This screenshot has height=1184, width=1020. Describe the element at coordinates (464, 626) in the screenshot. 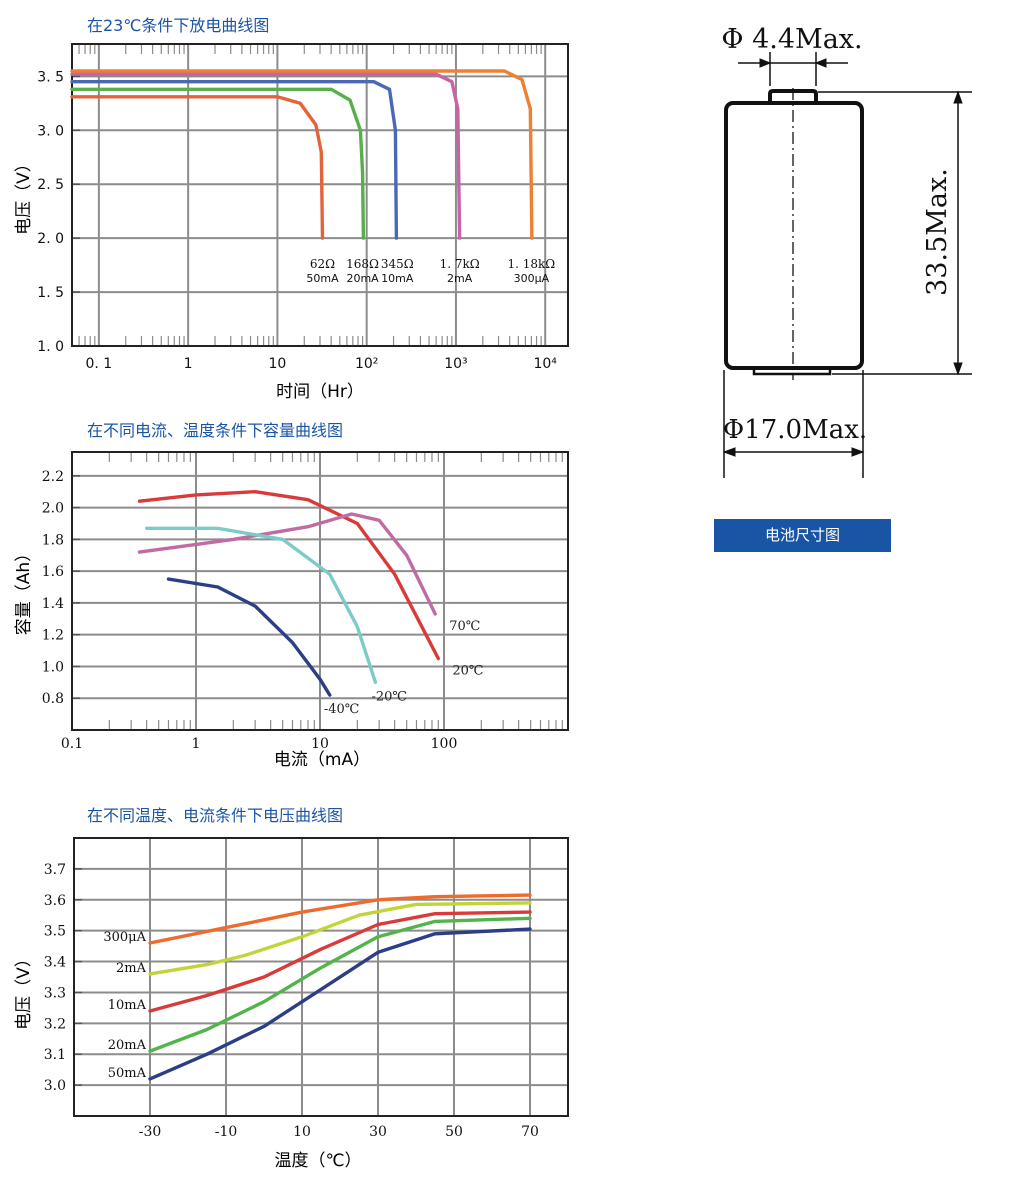

I see `series-label: 70℃` at that location.